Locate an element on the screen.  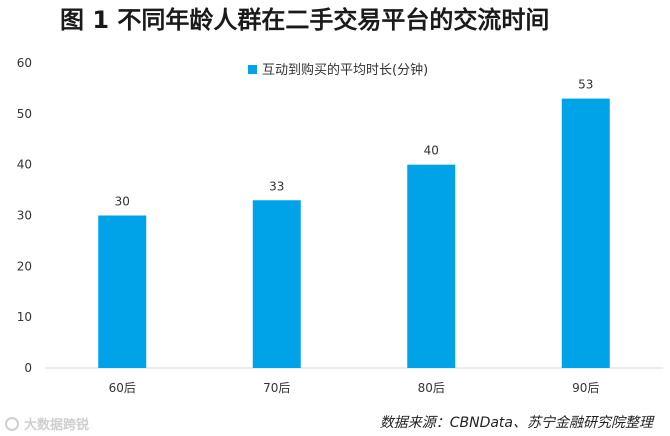
bar-data-label: 53 is located at coordinates (585, 85).